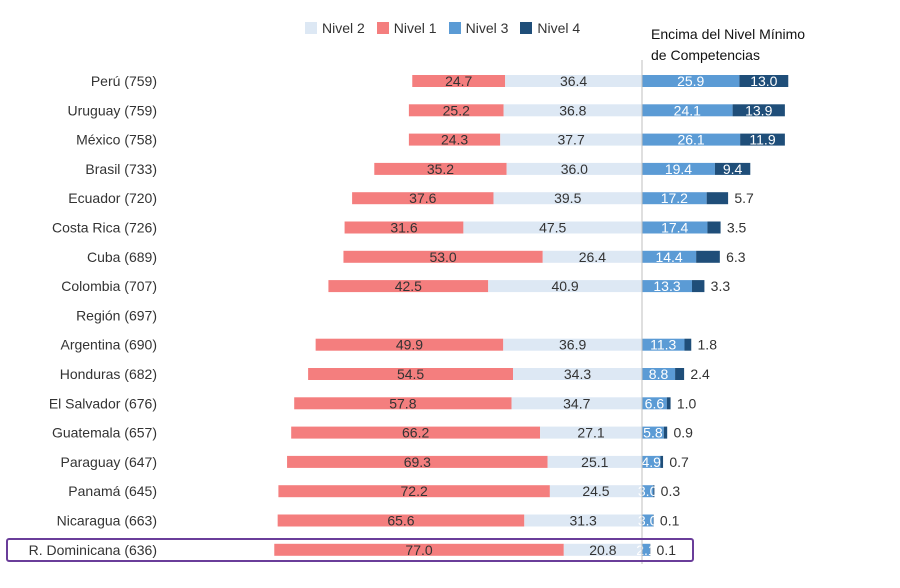  What do you see at coordinates (573, 81) in the screenshot?
I see `data-label-nivel-2: 36.4` at bounding box center [573, 81].